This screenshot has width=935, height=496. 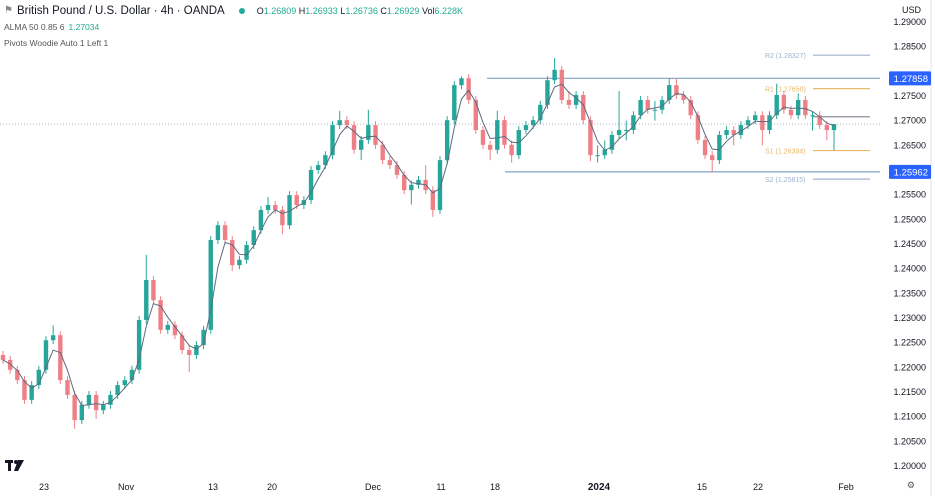 What do you see at coordinates (440, 487) in the screenshot?
I see `time-tick-label: 11` at bounding box center [440, 487].